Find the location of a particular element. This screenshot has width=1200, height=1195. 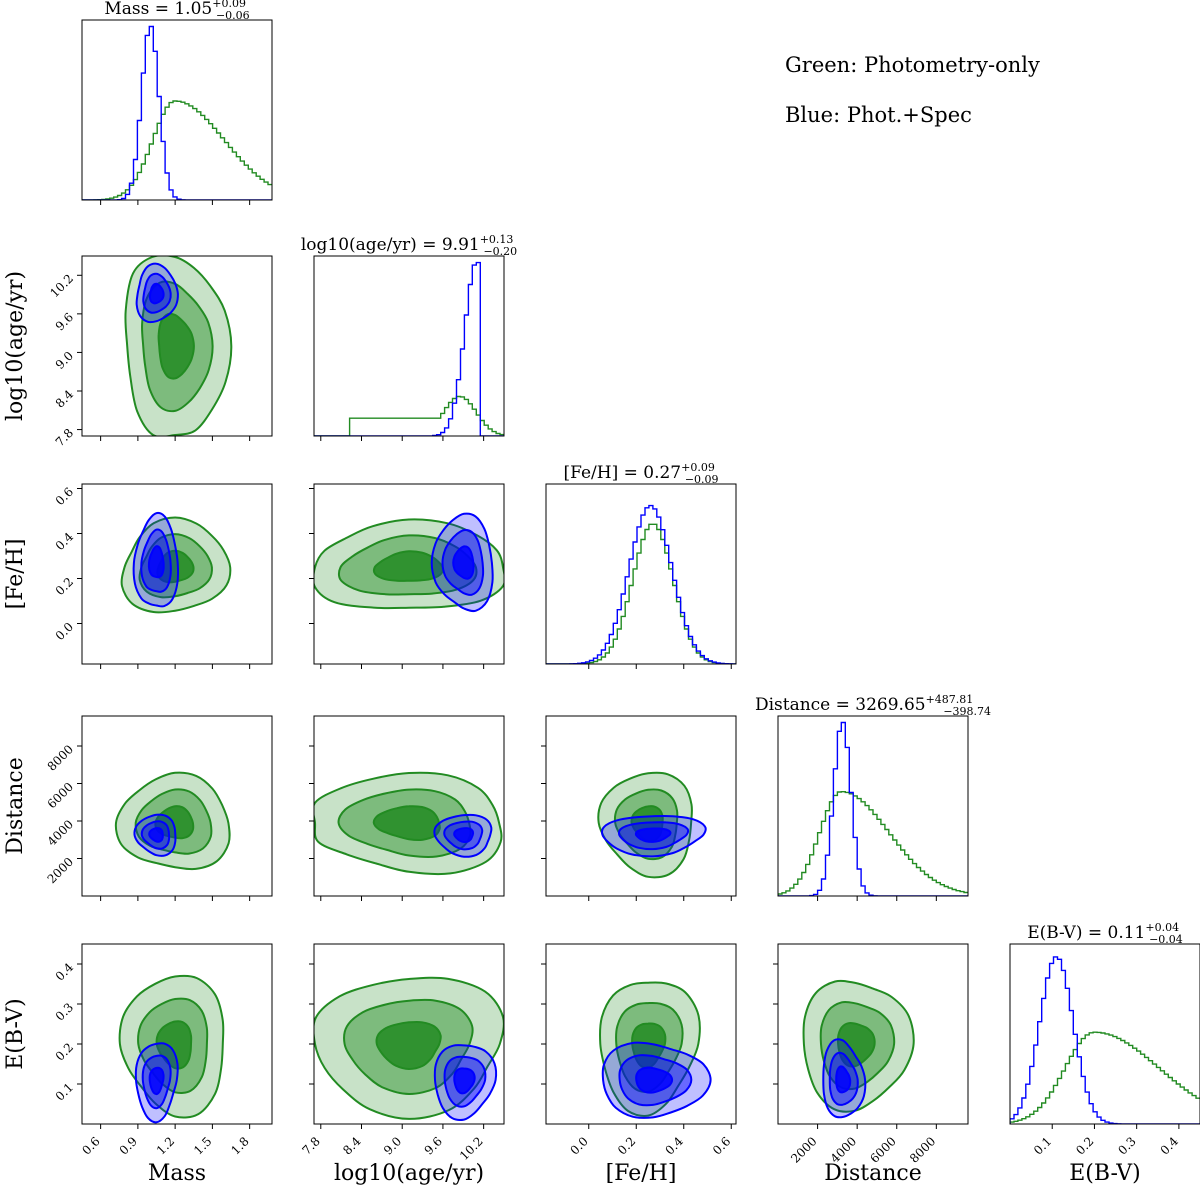

title-text: E(B-V) = 0.11 is located at coordinates (1086, 933).